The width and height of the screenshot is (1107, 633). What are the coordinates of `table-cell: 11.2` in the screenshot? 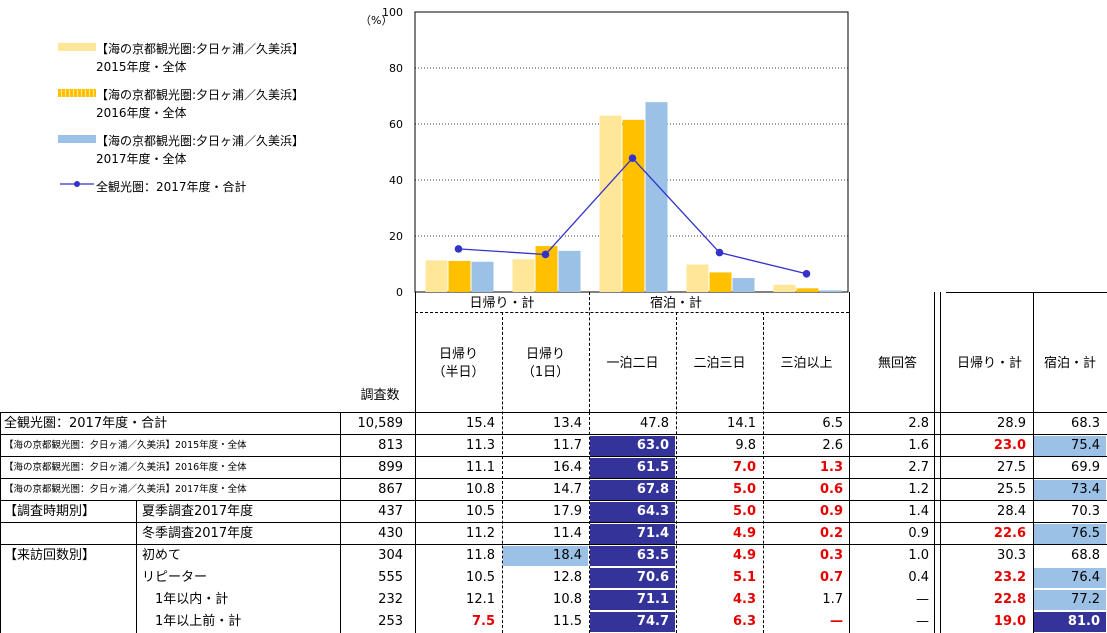 It's located at (458, 534).